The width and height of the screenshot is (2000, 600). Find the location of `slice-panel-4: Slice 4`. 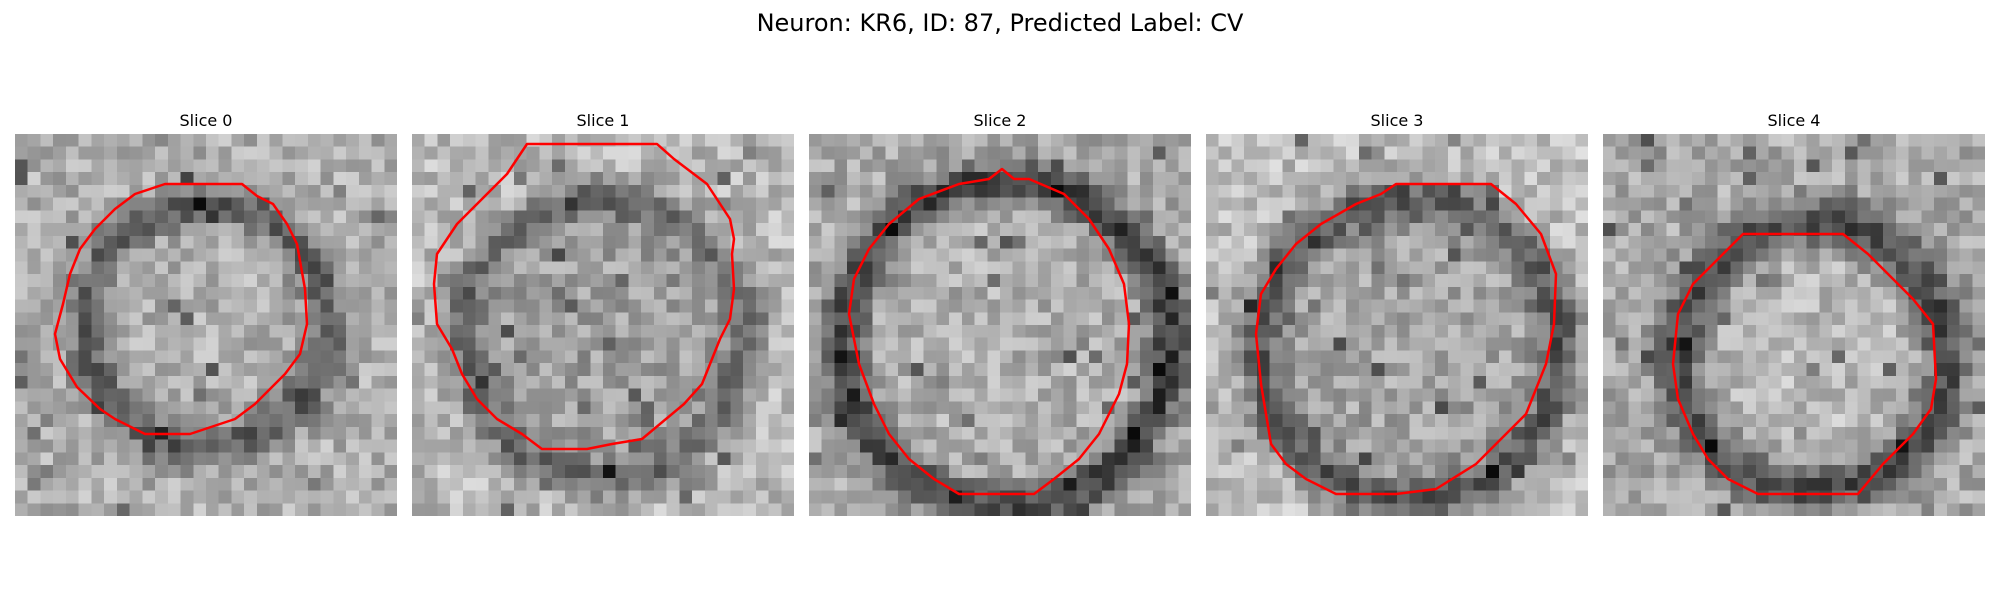

slice-panel-4: Slice 4 is located at coordinates (1794, 312).